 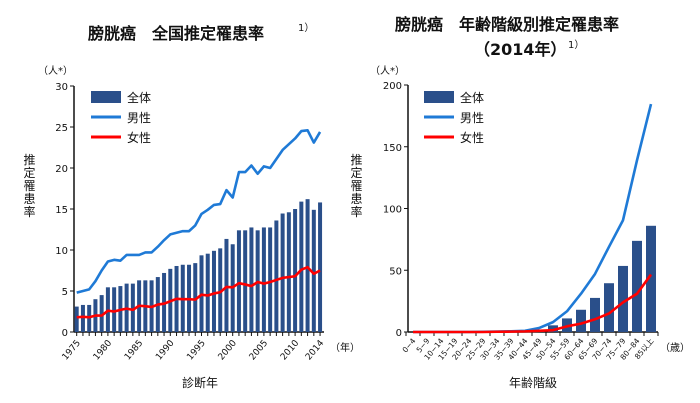 I want to click on y-tick-label: 50, so click(x=395, y=271).